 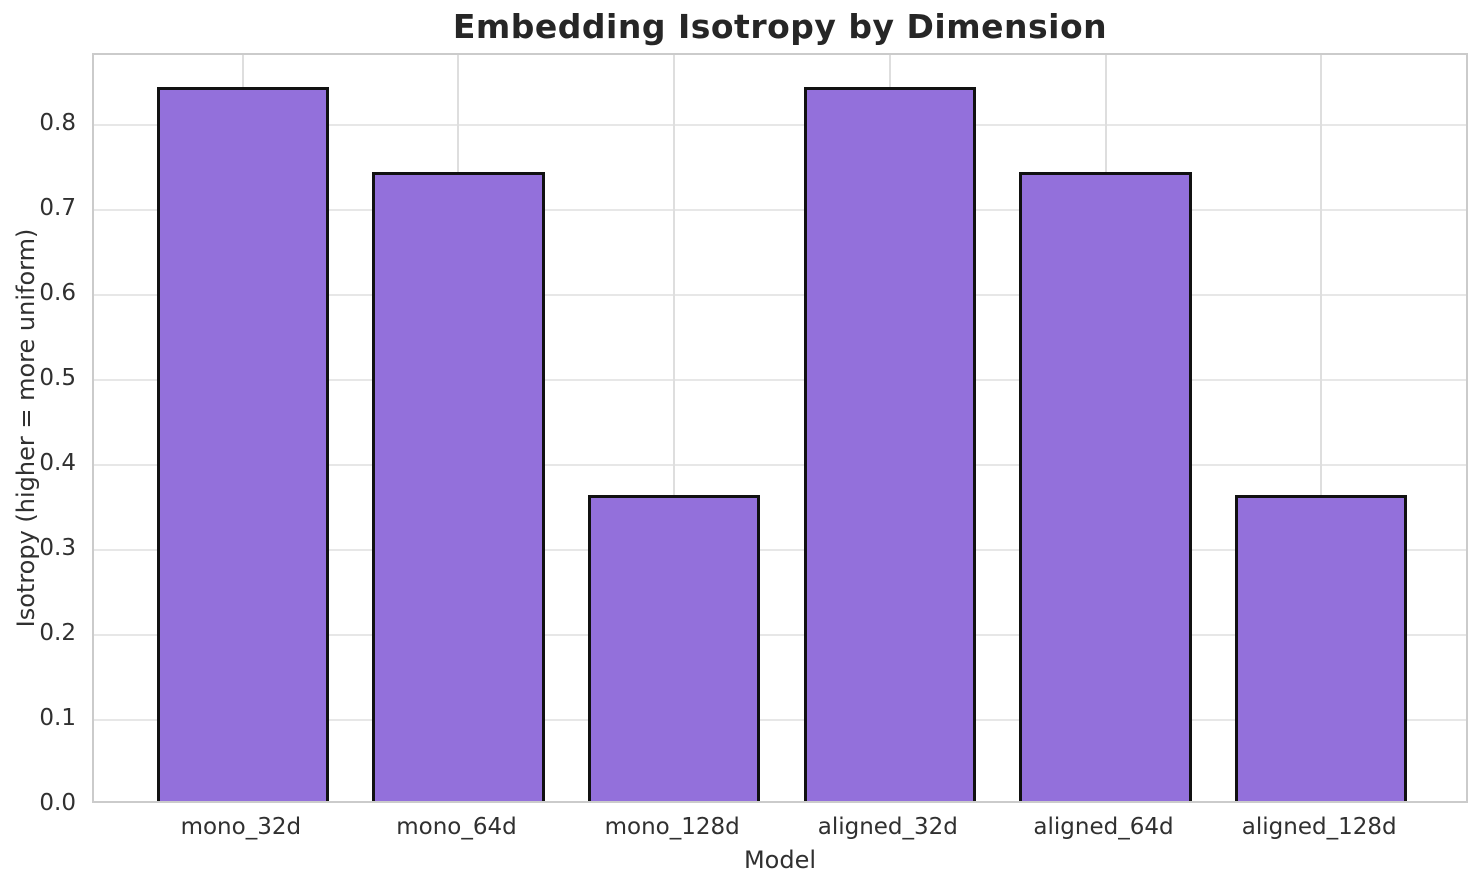 What do you see at coordinates (780, 26) in the screenshot?
I see `chart-title: Embedding Isotropy by Dimension` at bounding box center [780, 26].